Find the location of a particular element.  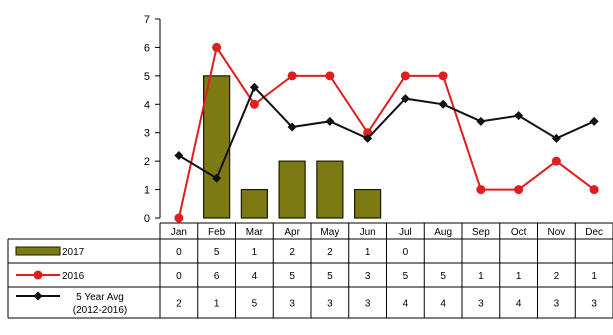

point-2016-mar is located at coordinates (254, 104).